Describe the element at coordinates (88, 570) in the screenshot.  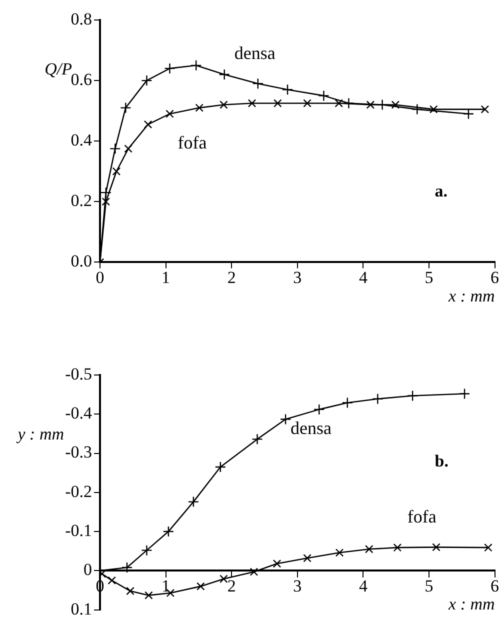
I see `y-tick-label: 0` at that location.